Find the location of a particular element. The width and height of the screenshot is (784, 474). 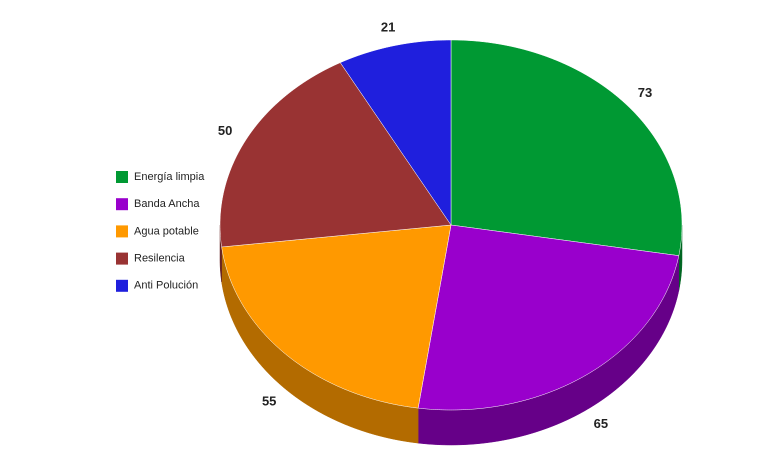

legend-label: Agua potable is located at coordinates (166, 231).